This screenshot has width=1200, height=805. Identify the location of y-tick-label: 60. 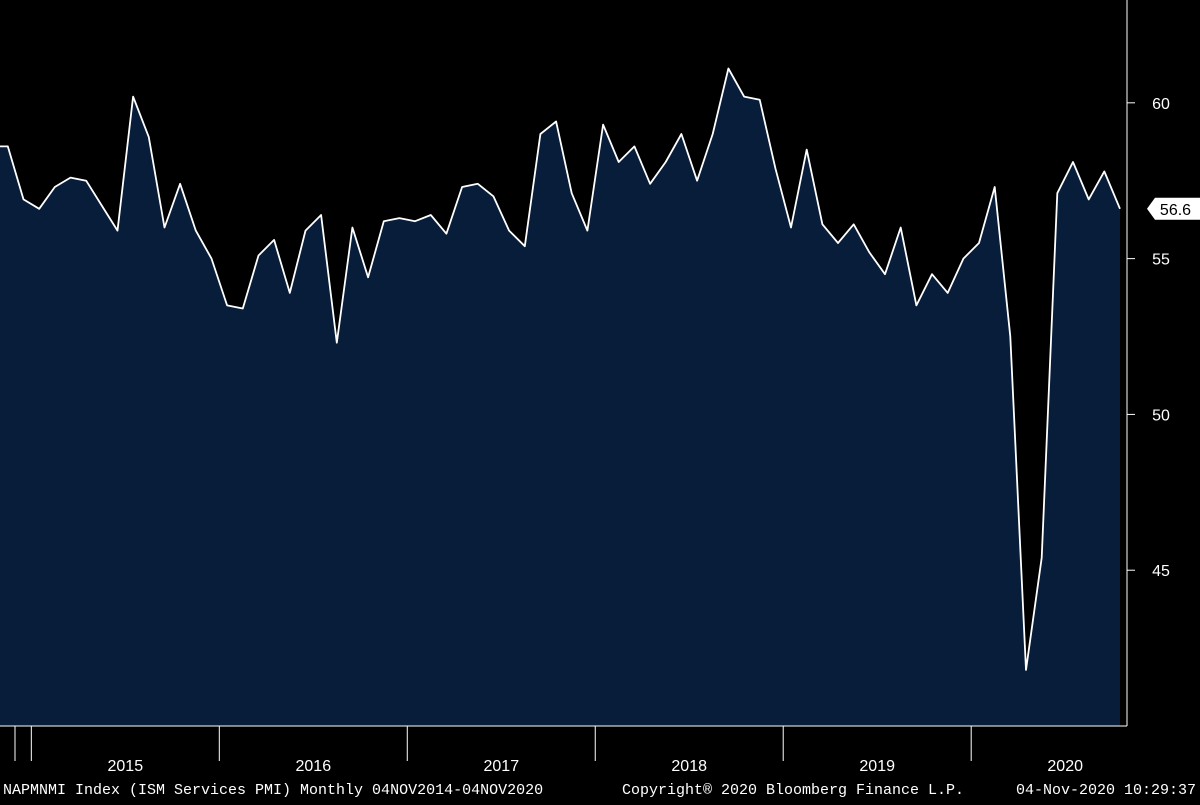
(1161, 104).